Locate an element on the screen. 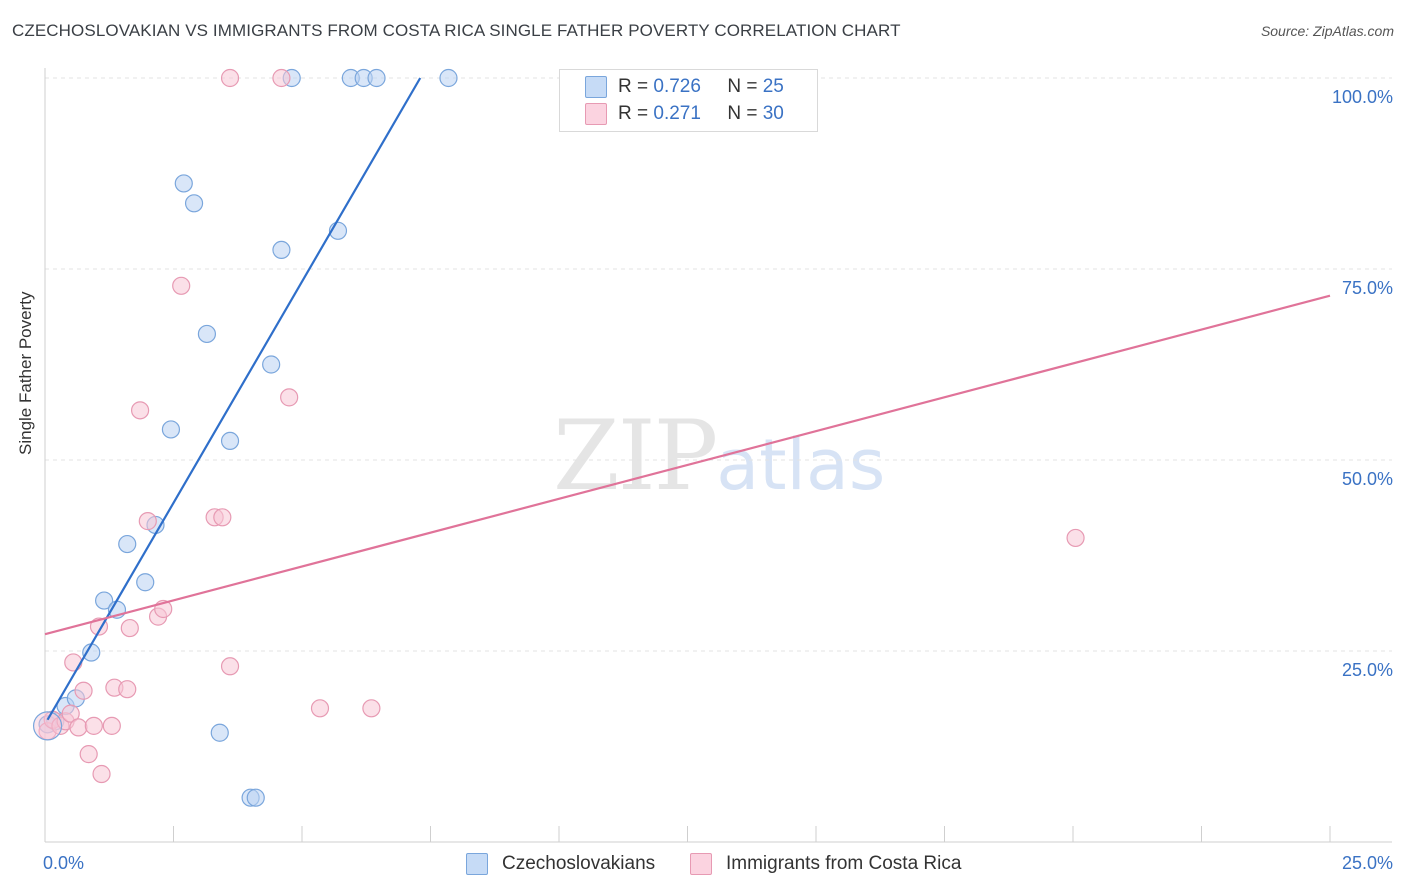  bottom-legend-pink: Immigrants from Costa Rica is located at coordinates (825, 864).